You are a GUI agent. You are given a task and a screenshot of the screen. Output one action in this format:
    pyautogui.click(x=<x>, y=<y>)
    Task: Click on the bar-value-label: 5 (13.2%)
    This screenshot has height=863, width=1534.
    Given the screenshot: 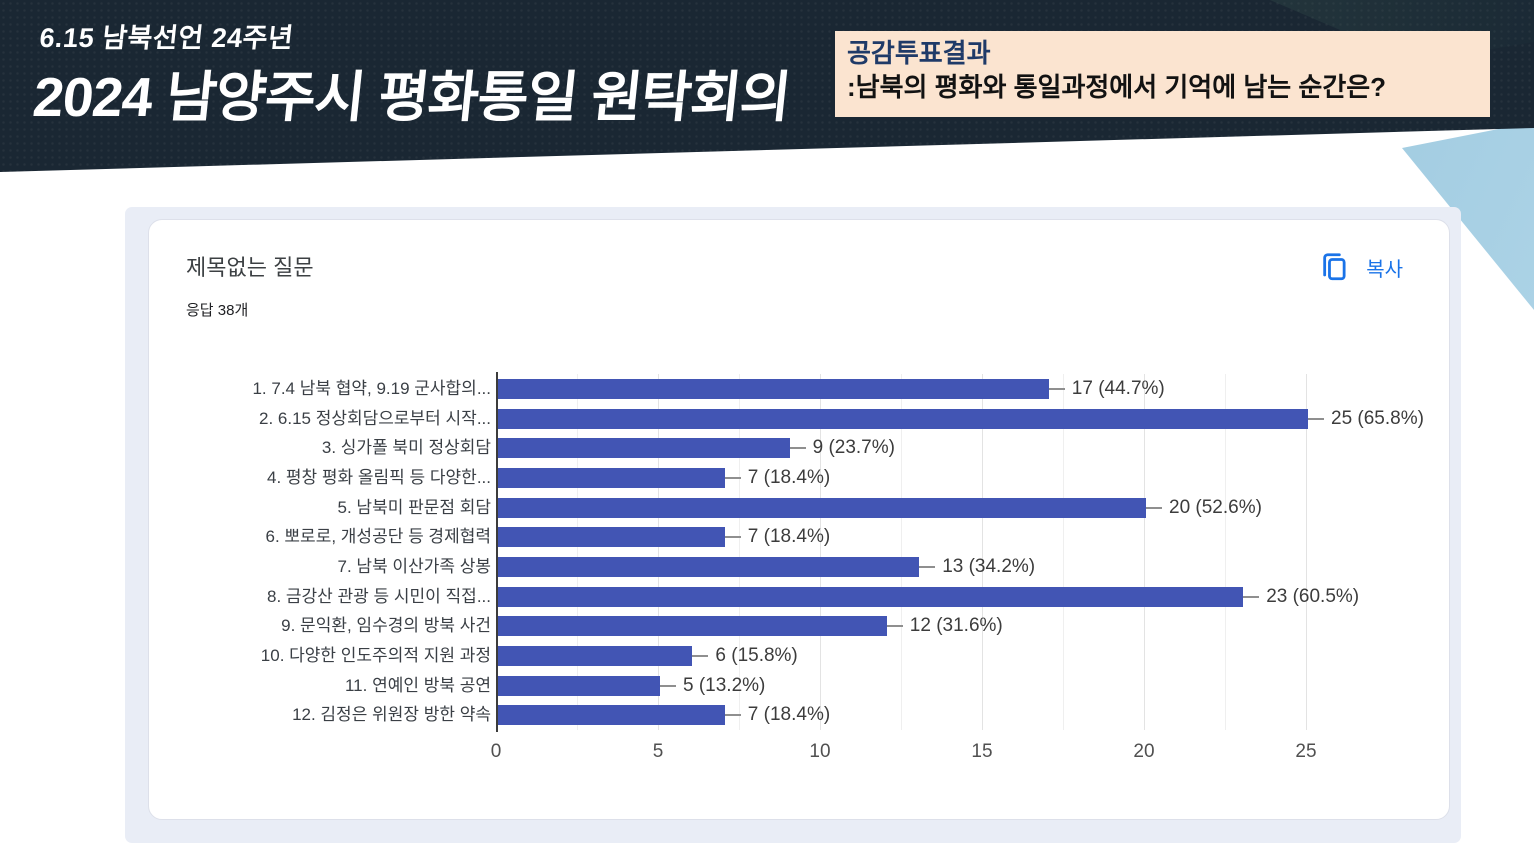 What is the action you would take?
    pyautogui.click(x=712, y=686)
    